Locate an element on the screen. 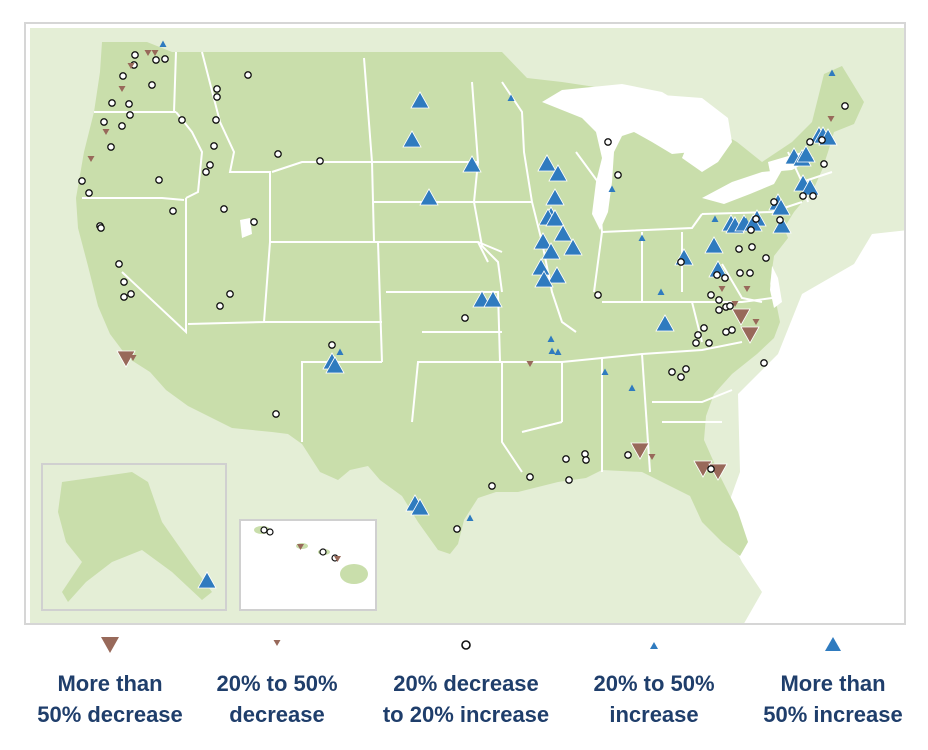 The height and width of the screenshot is (750, 928). great-salt-lake is located at coordinates (246, 228).